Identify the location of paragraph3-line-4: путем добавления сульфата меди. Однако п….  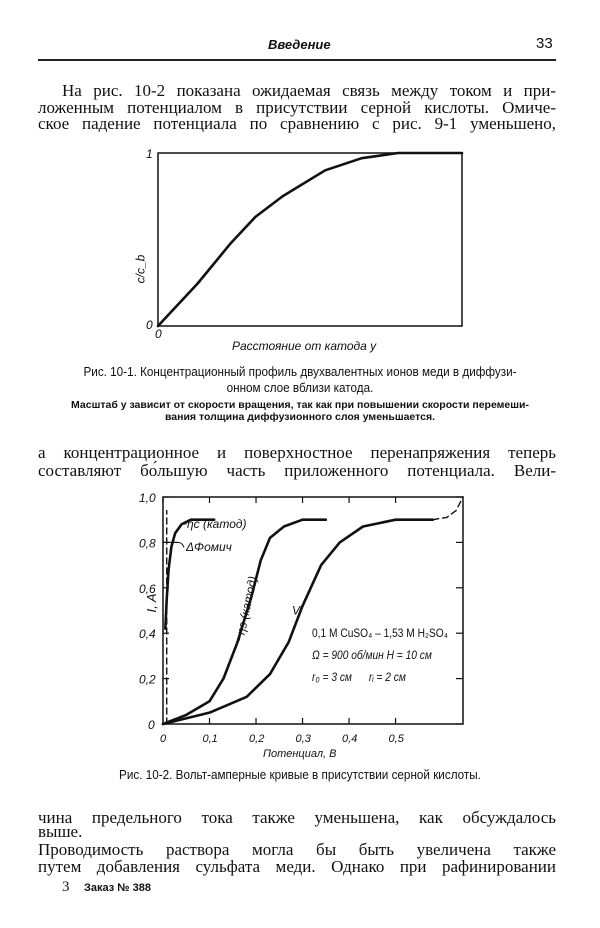
(297, 866).